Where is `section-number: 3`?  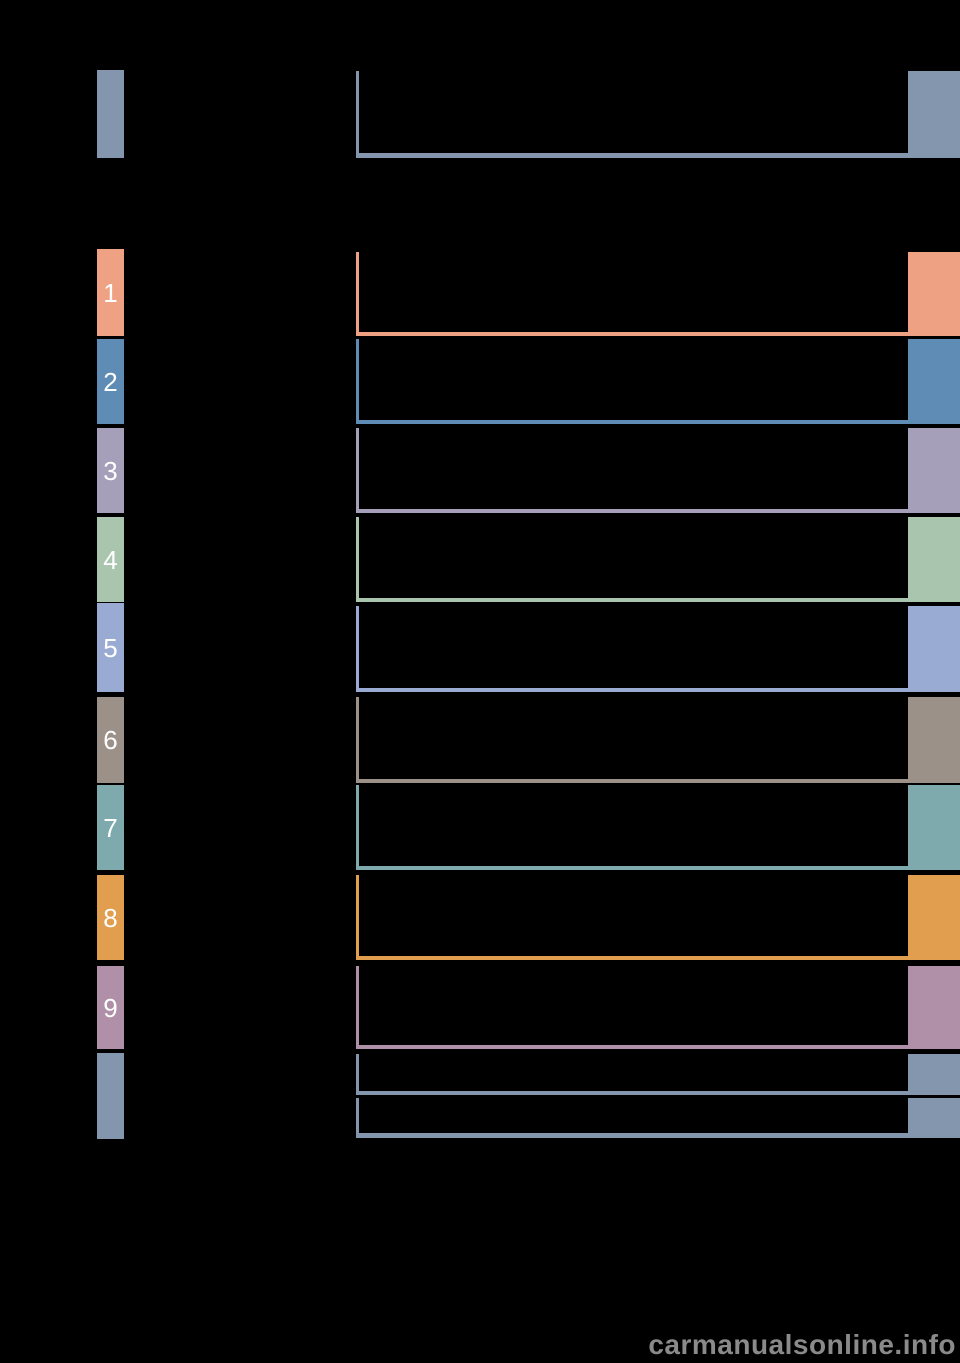
section-number: 3 is located at coordinates (110, 470).